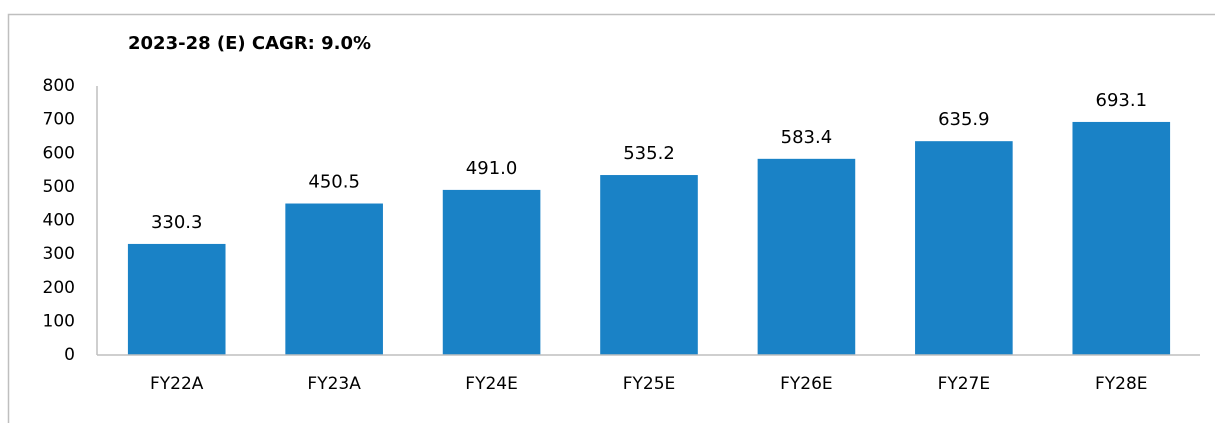  Describe the element at coordinates (649, 153) in the screenshot. I see `data-label: 535.2` at that location.